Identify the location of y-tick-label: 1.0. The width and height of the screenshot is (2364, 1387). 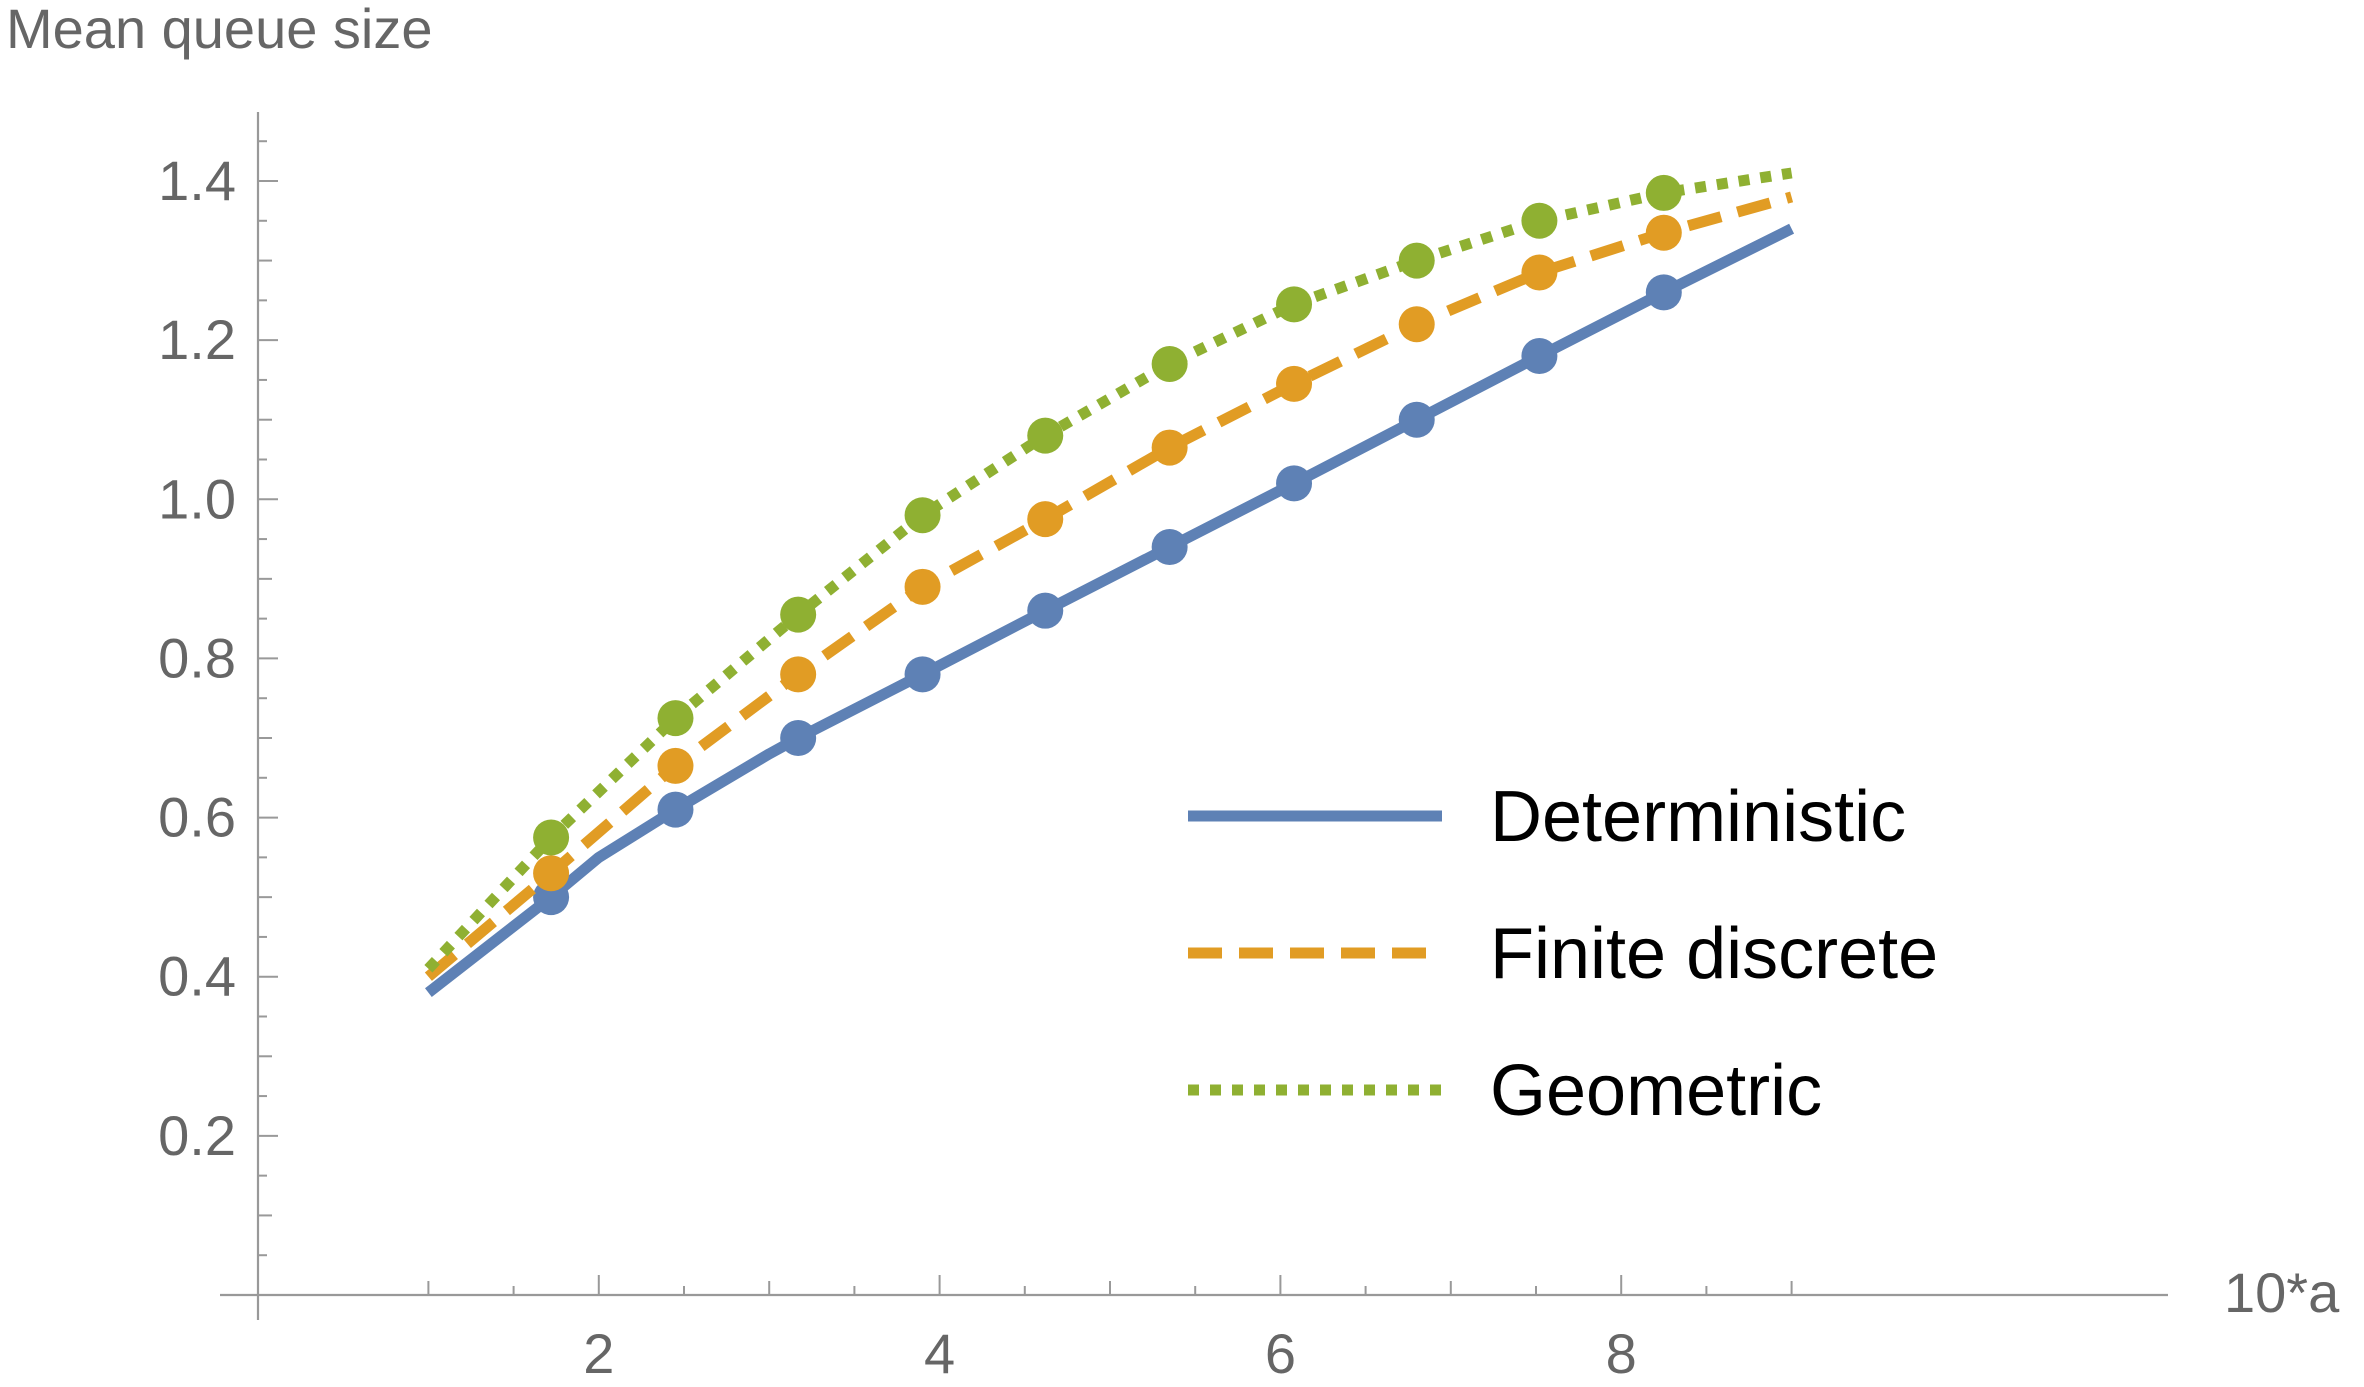
(197, 498).